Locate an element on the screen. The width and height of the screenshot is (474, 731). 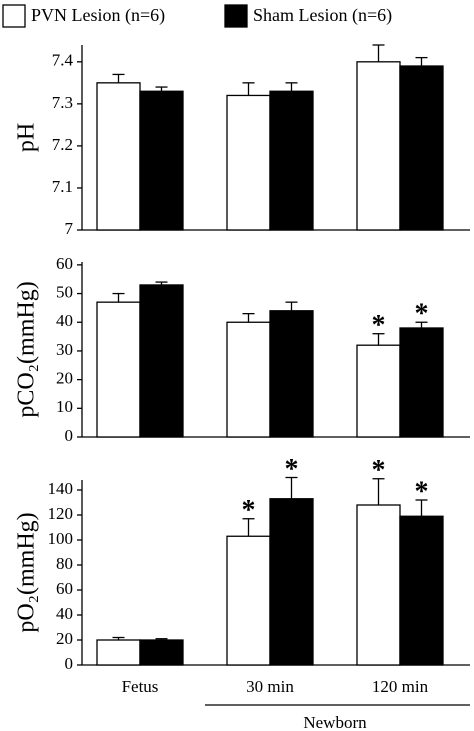
y-tick-label: 120 is located at coordinates (61, 513).